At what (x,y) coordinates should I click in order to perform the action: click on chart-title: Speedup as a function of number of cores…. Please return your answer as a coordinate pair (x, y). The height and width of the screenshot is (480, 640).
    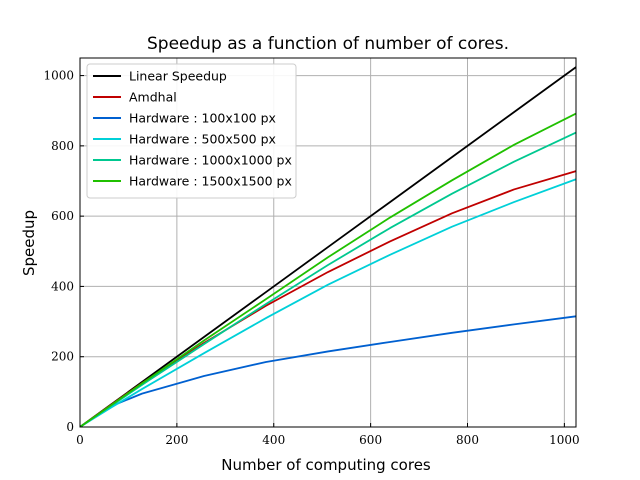
    Looking at the image, I should click on (328, 44).